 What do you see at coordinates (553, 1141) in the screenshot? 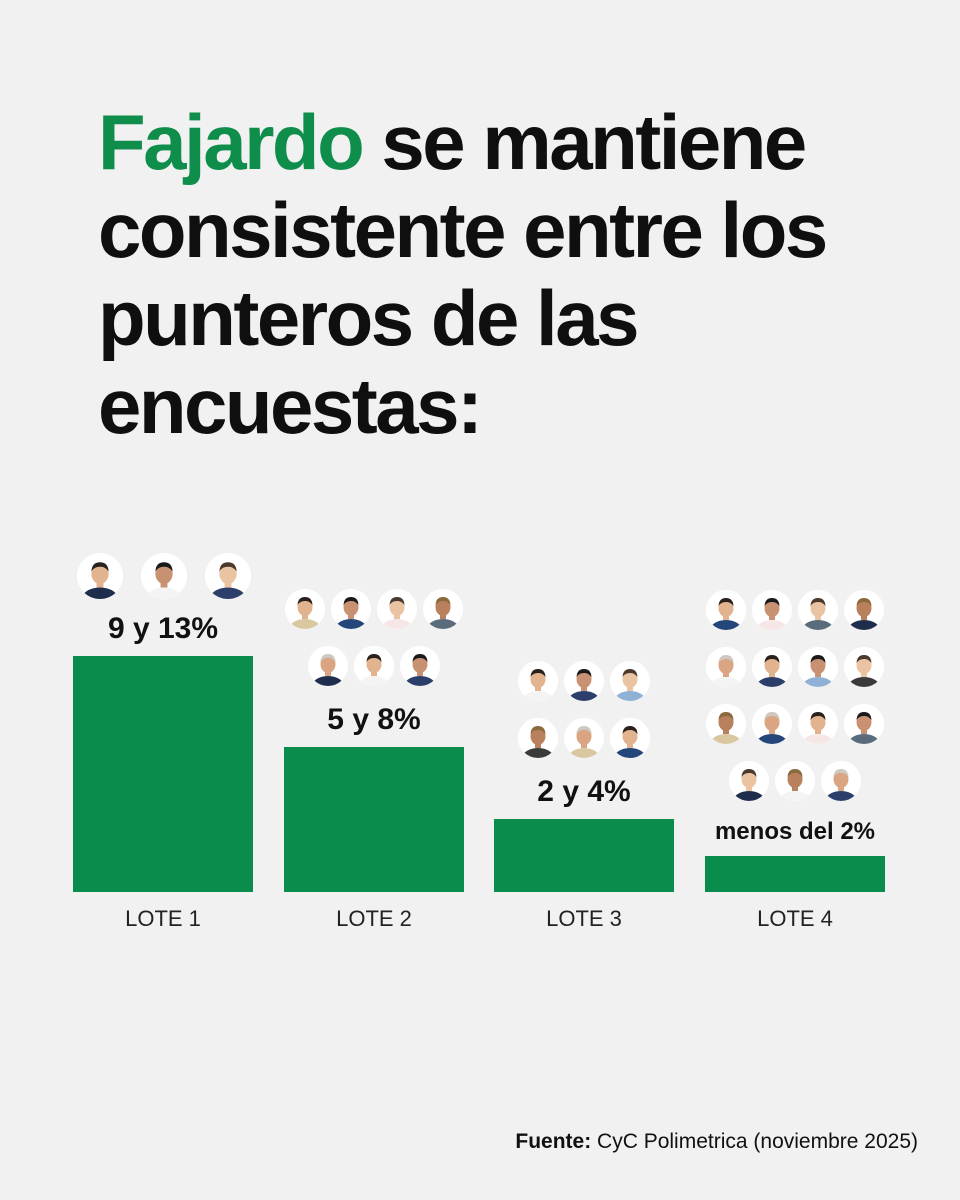
I see `source-label: Fuente:` at bounding box center [553, 1141].